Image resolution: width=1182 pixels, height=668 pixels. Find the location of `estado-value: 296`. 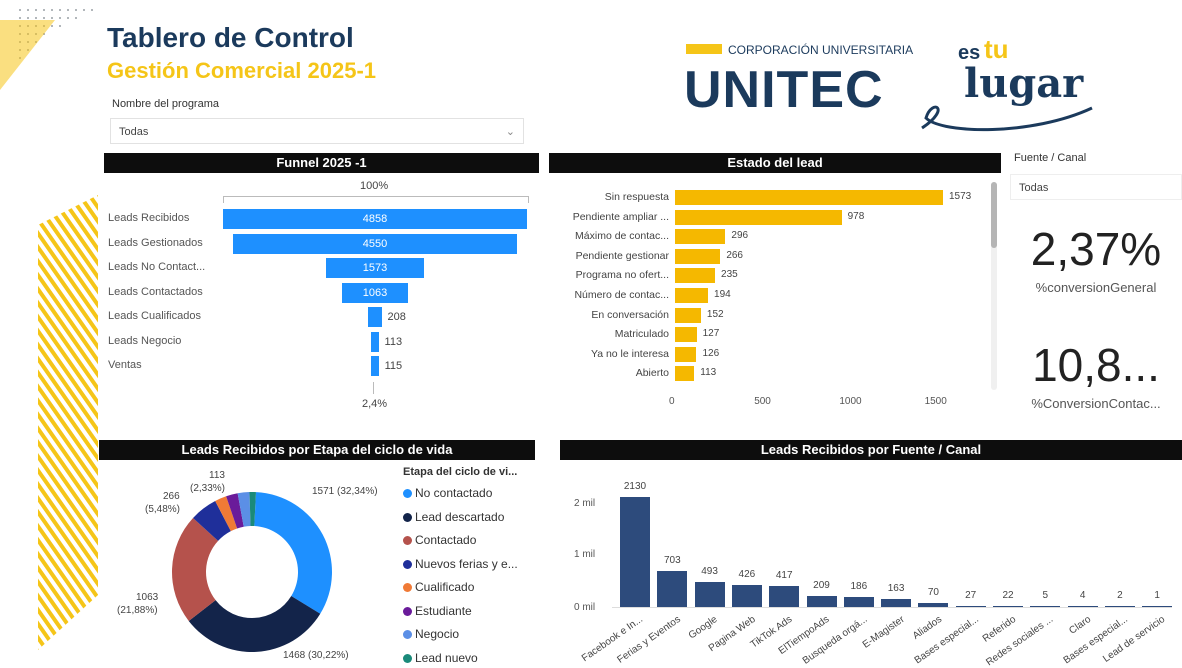

estado-value: 296 is located at coordinates (740, 236).